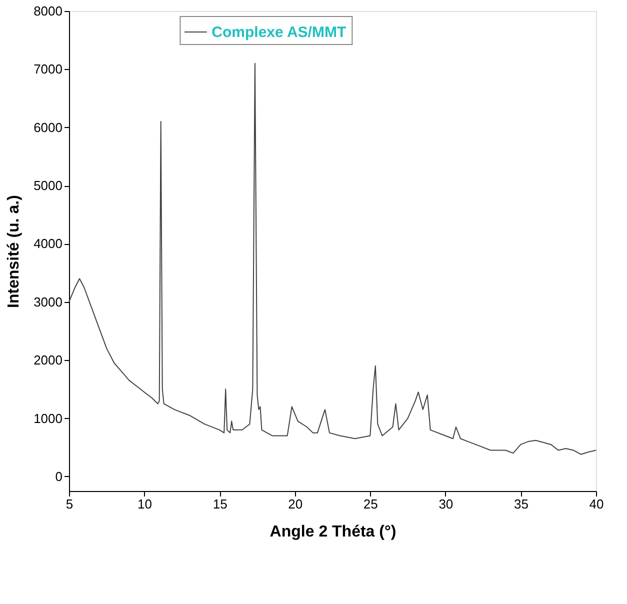 Image resolution: width=627 pixels, height=604 pixels. What do you see at coordinates (14, 251) in the screenshot?
I see `y-axis-title: Intensité (u. a.)` at bounding box center [14, 251].